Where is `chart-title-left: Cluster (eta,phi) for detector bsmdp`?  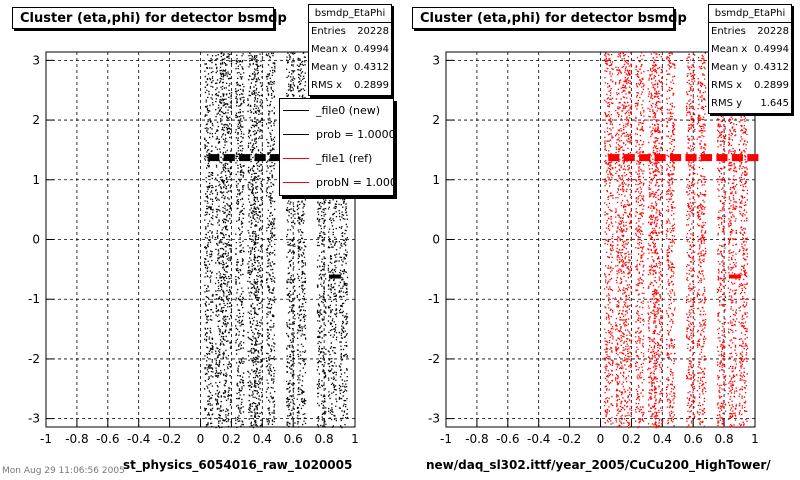 chart-title-left: Cluster (eta,phi) for detector bsmdp is located at coordinates (149, 18).